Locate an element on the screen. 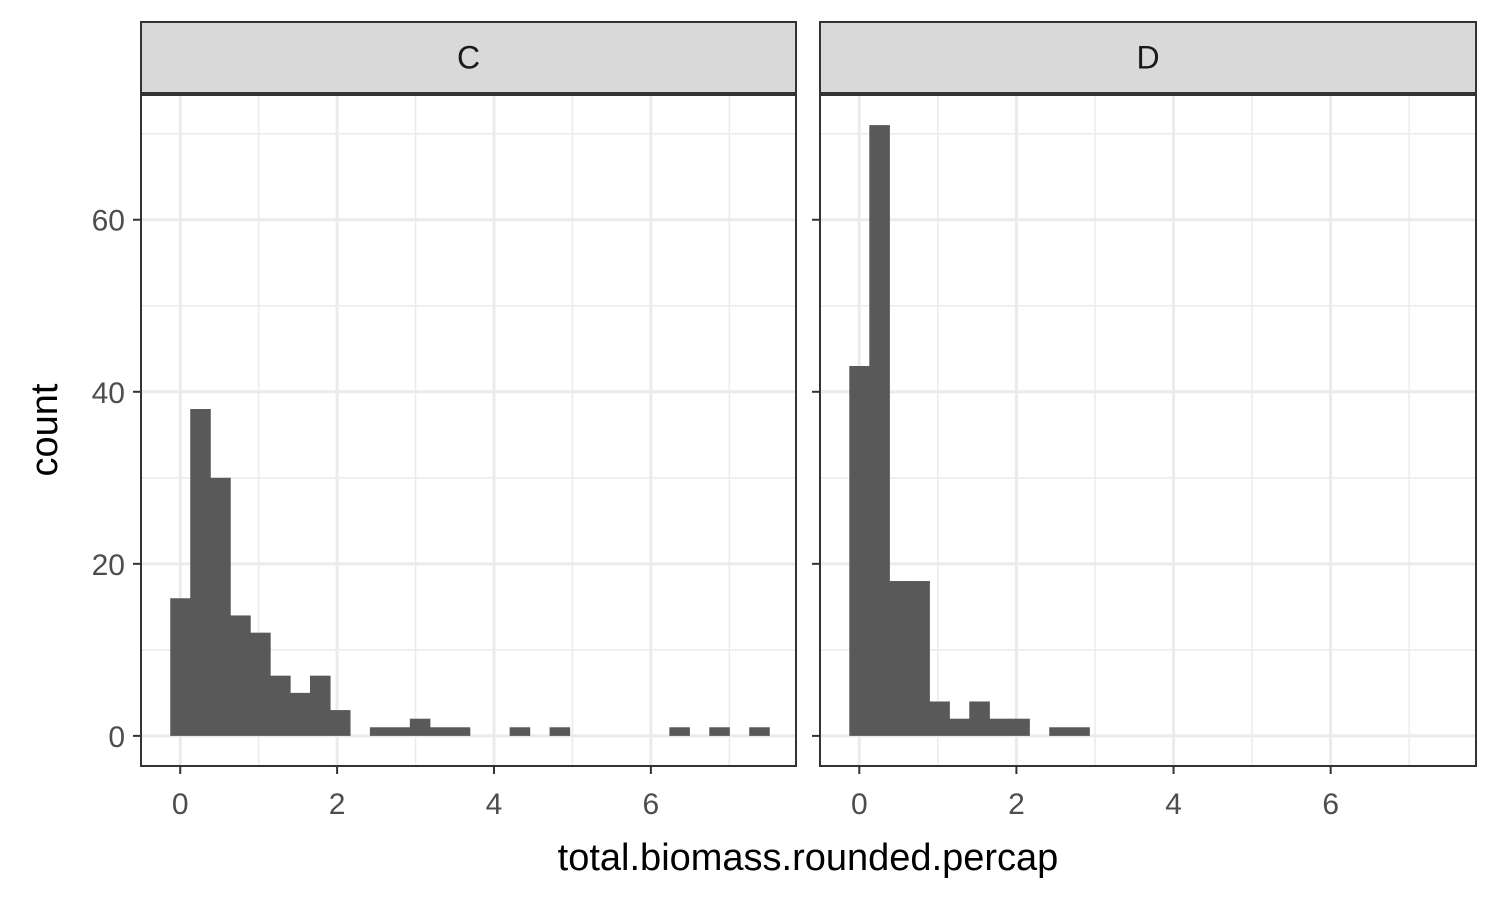 This screenshot has width=1500, height=900. x-axis: 0 2 4 6 0 2 4 6 is located at coordinates (755, 793).